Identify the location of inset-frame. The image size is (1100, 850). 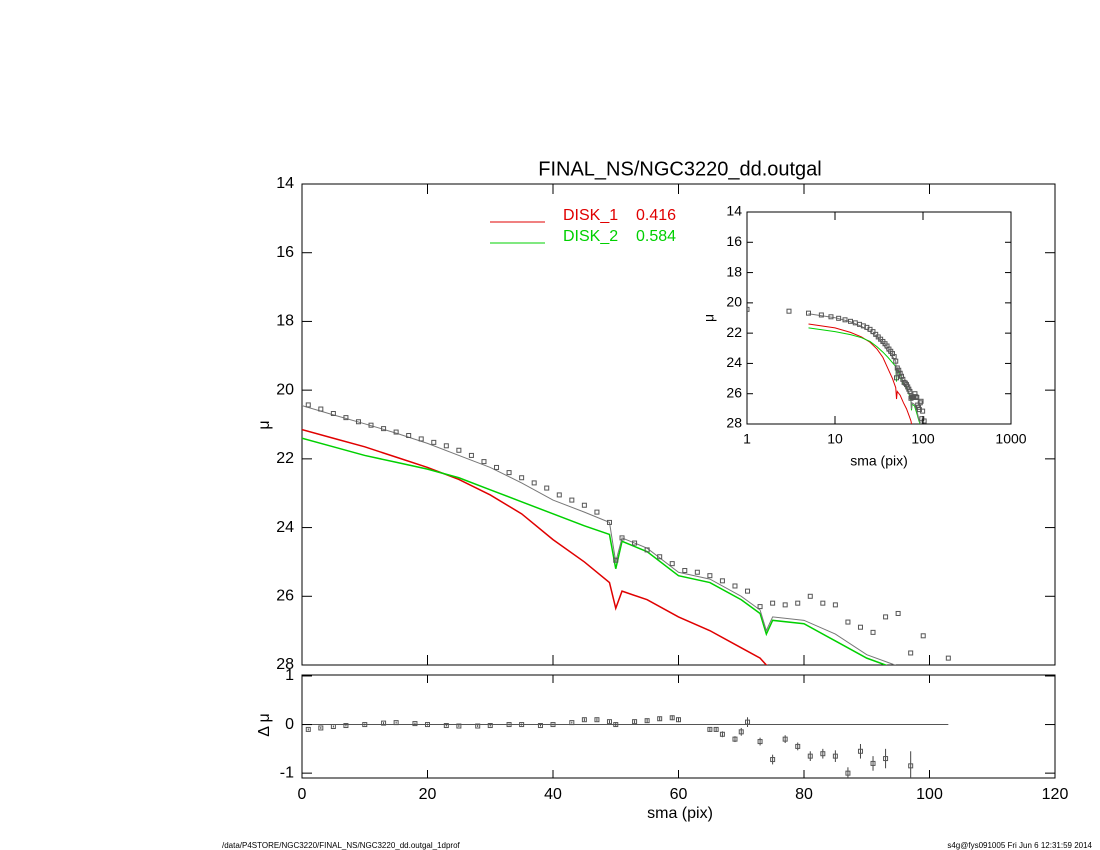
(879, 318).